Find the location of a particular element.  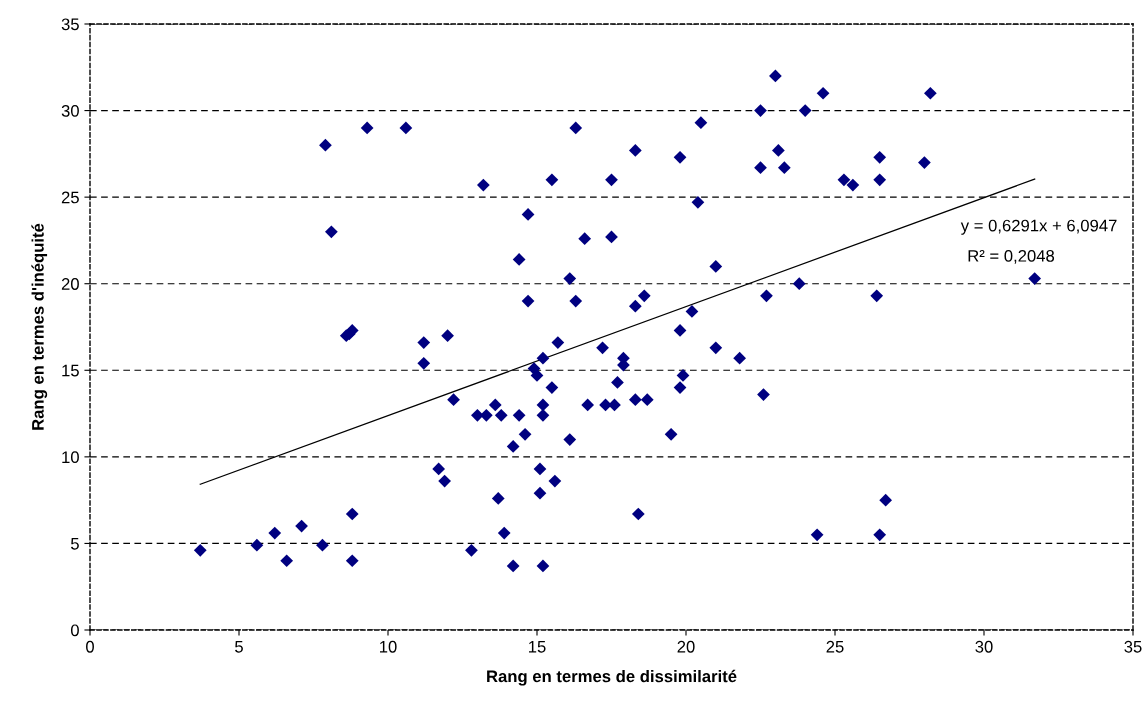

annotation: y = 0,6291x + 6,0947 is located at coordinates (1038, 227).